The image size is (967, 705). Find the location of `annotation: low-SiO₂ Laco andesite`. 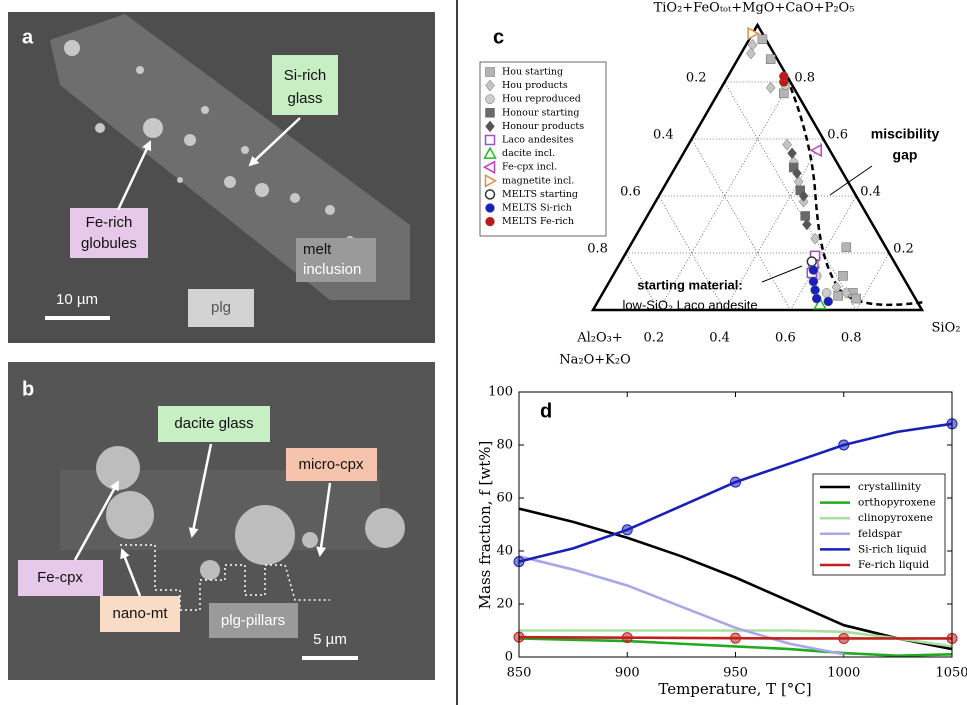

annotation: low-SiO₂ Laco andesite is located at coordinates (689, 304).